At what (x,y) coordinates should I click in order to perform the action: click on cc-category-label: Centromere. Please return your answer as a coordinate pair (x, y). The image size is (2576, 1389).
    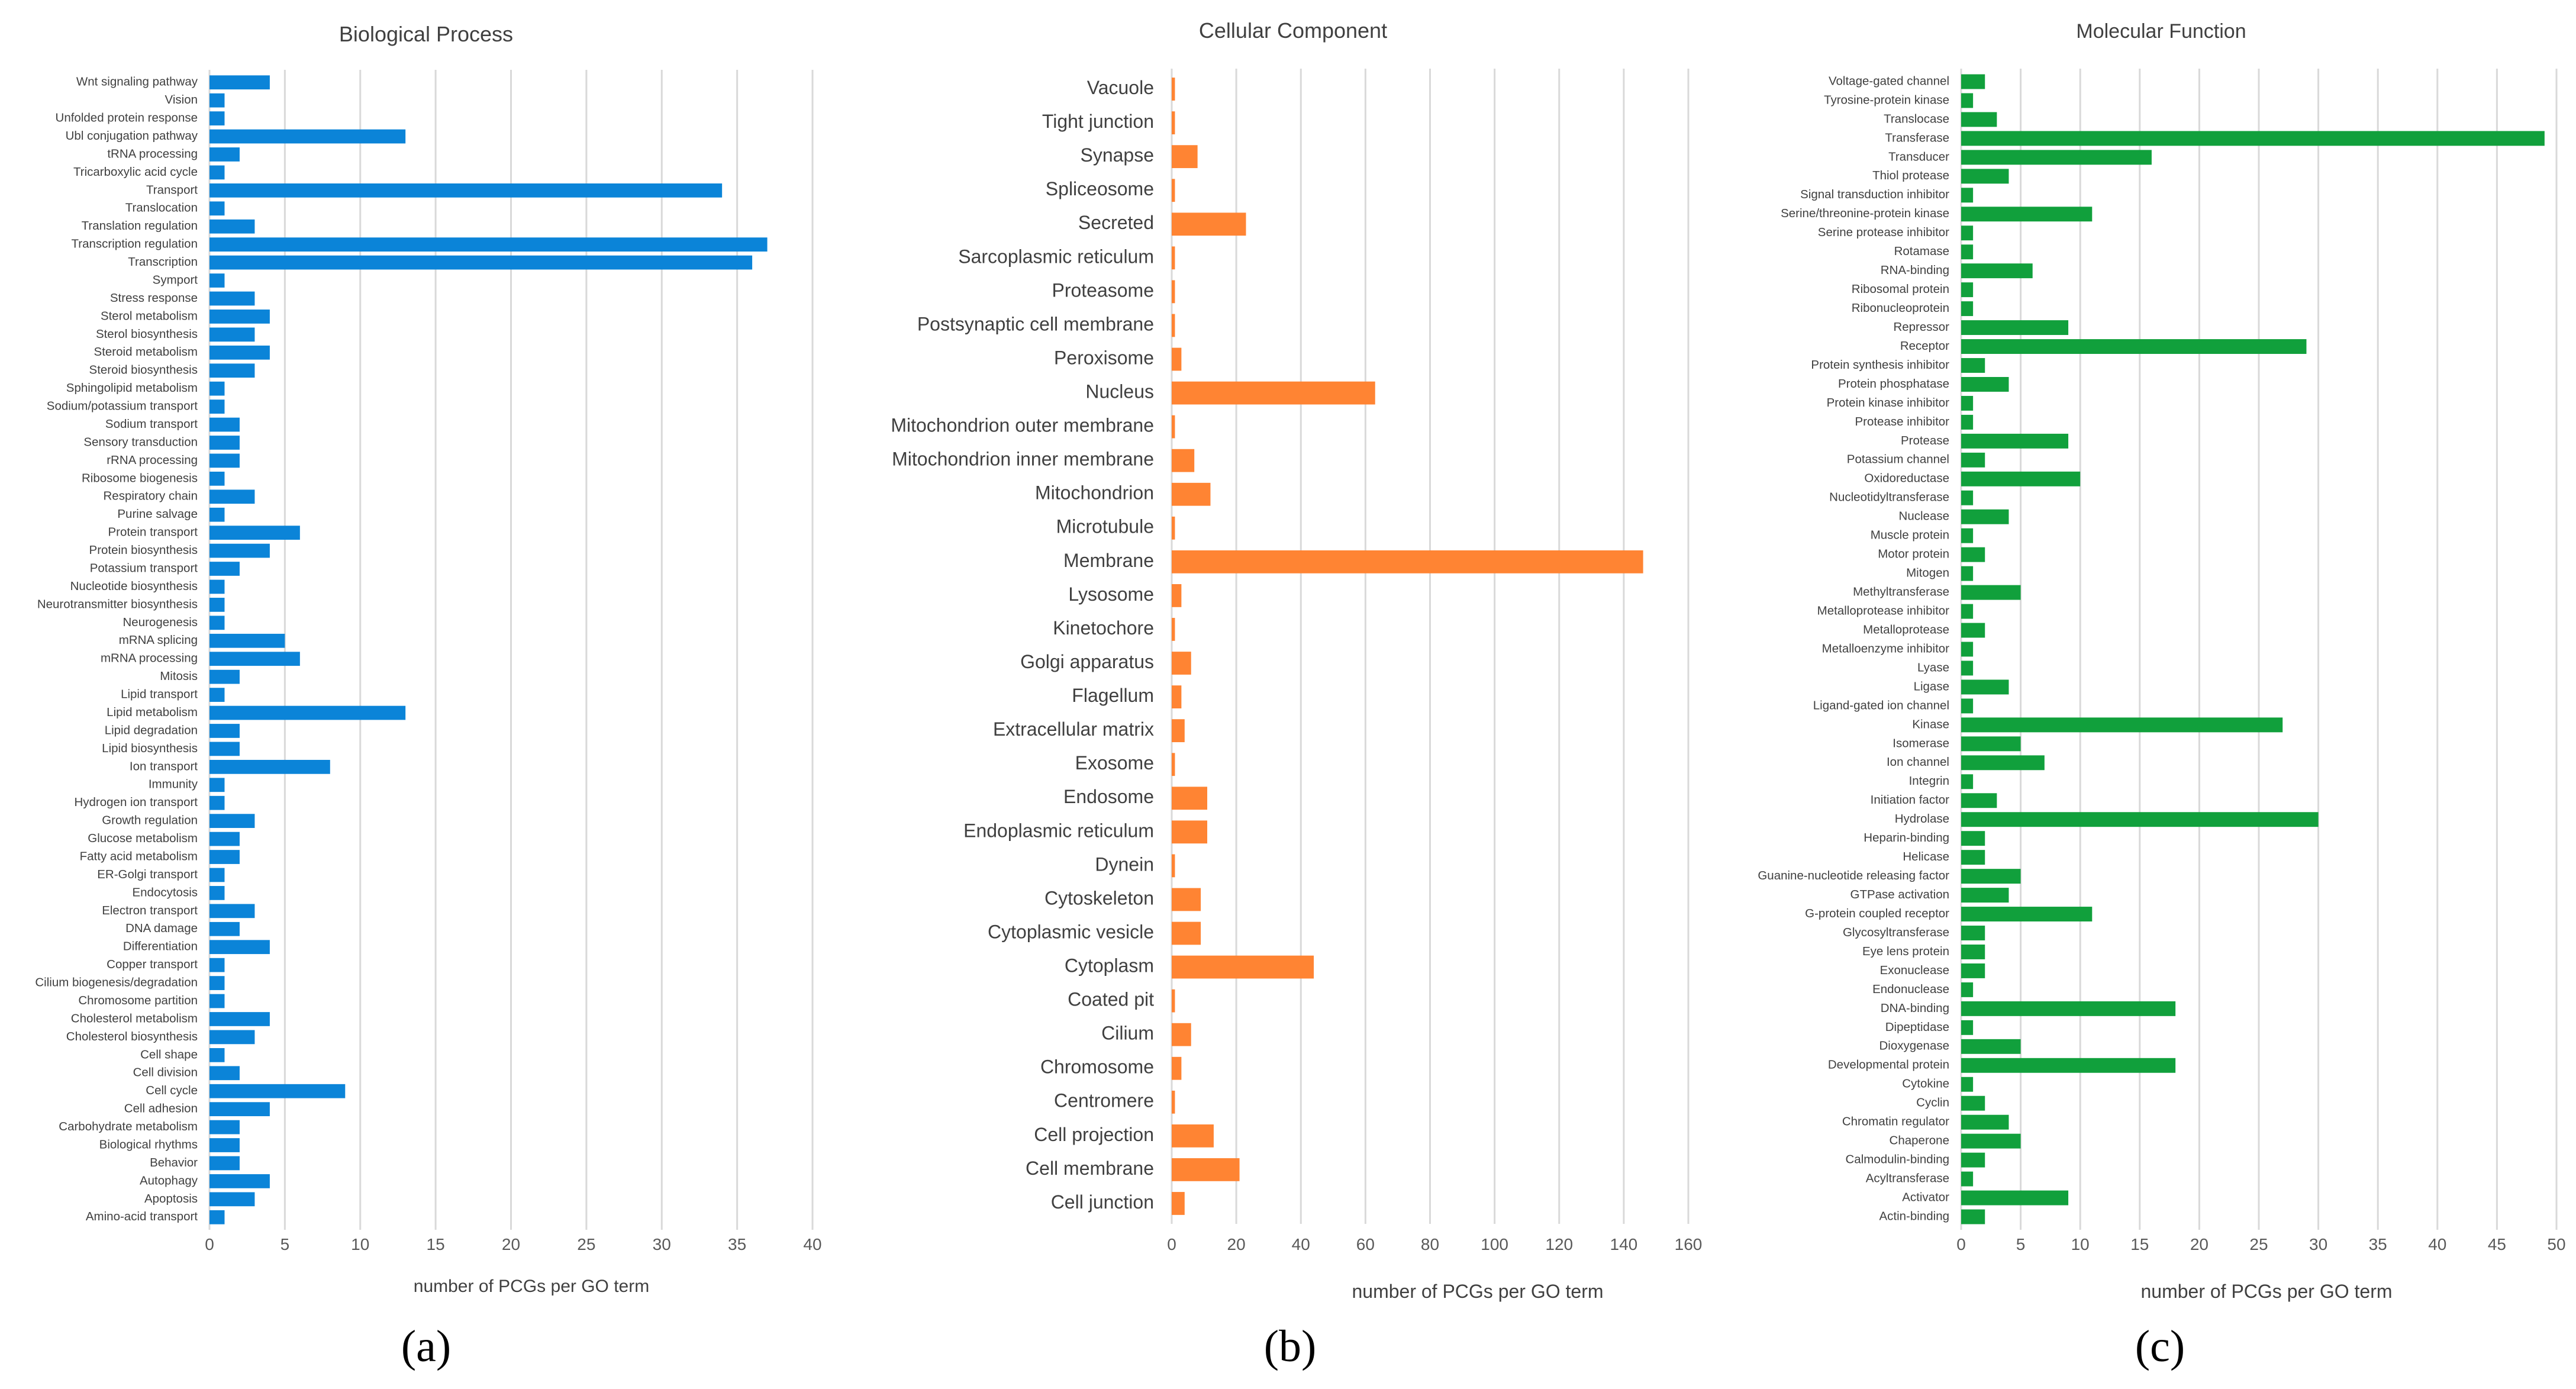
    Looking at the image, I should click on (1104, 1100).